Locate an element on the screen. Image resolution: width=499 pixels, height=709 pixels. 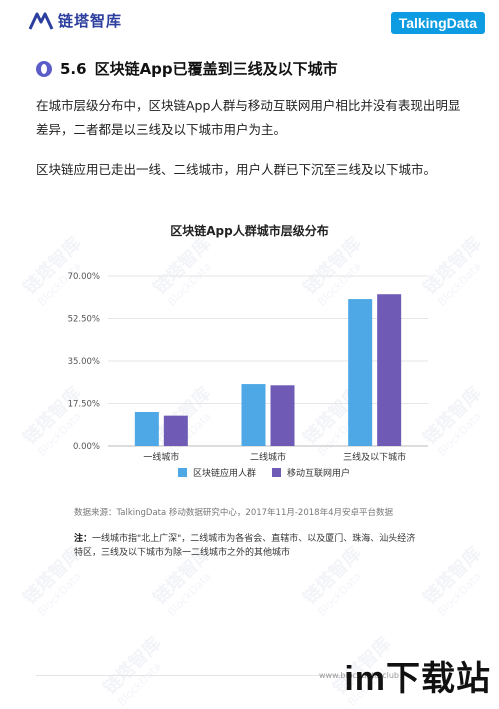
section-heading: 区块链App已覆盖到三线及以下城市 is located at coordinates (216, 69).